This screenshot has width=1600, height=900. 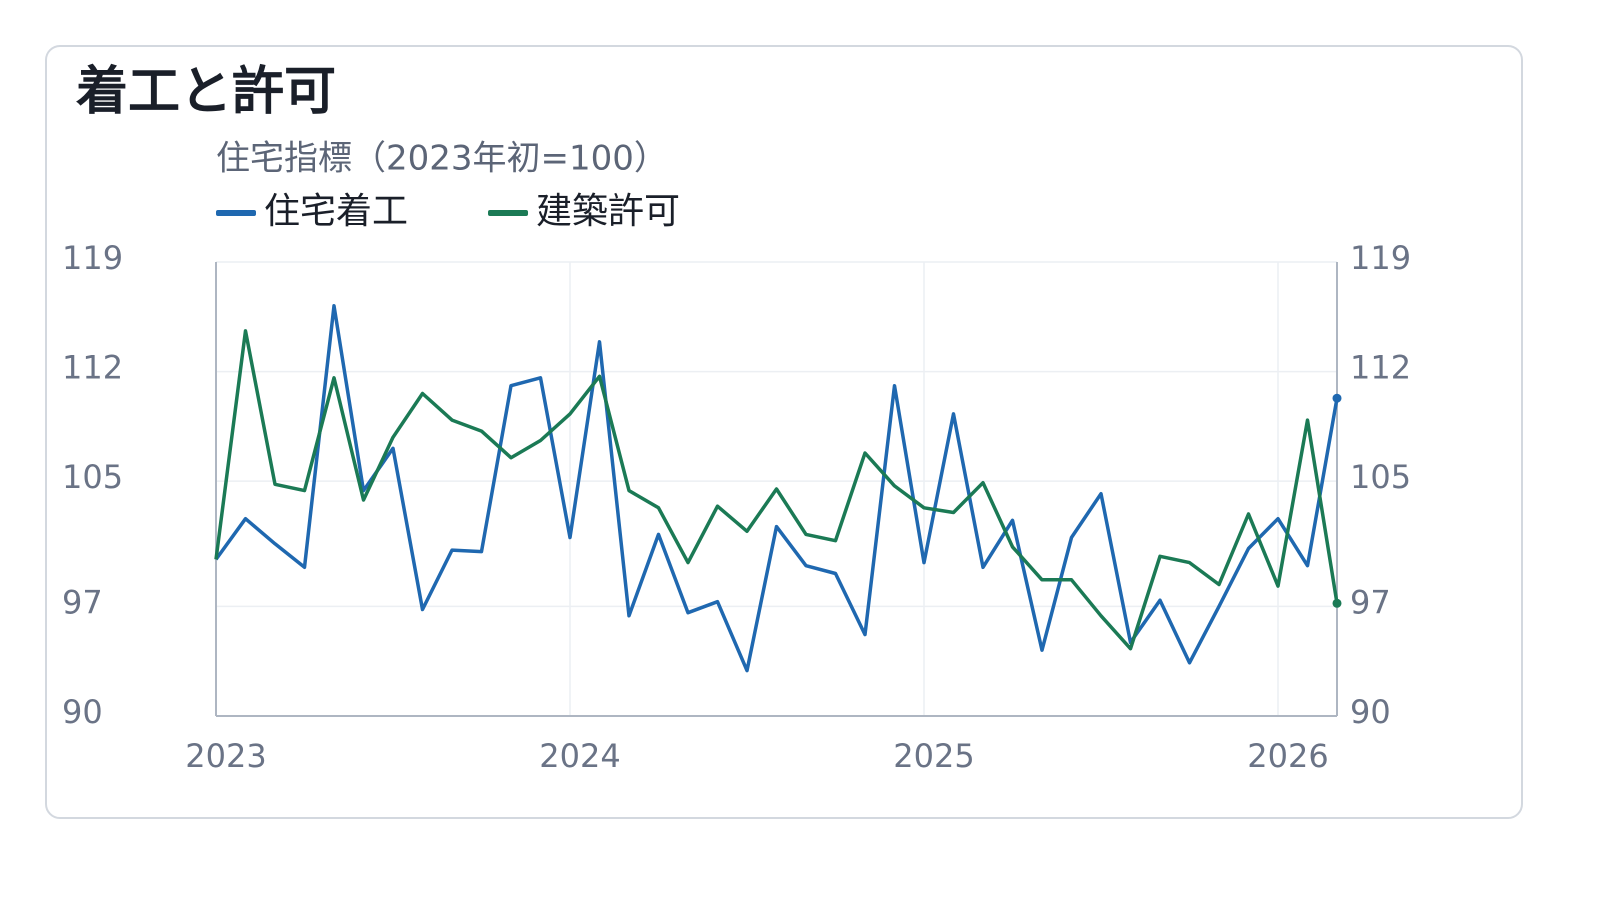 What do you see at coordinates (82, 712) in the screenshot?
I see `y-tick-label: 90` at bounding box center [82, 712].